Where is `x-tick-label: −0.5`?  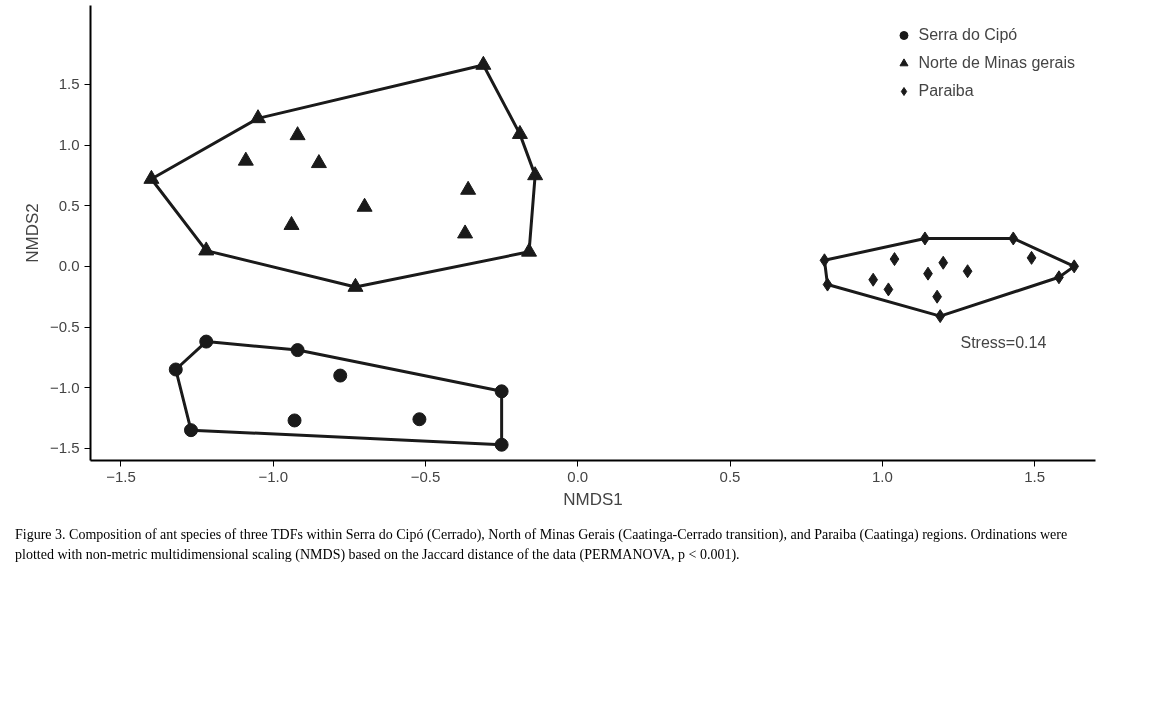 x-tick-label: −0.5 is located at coordinates (425, 476).